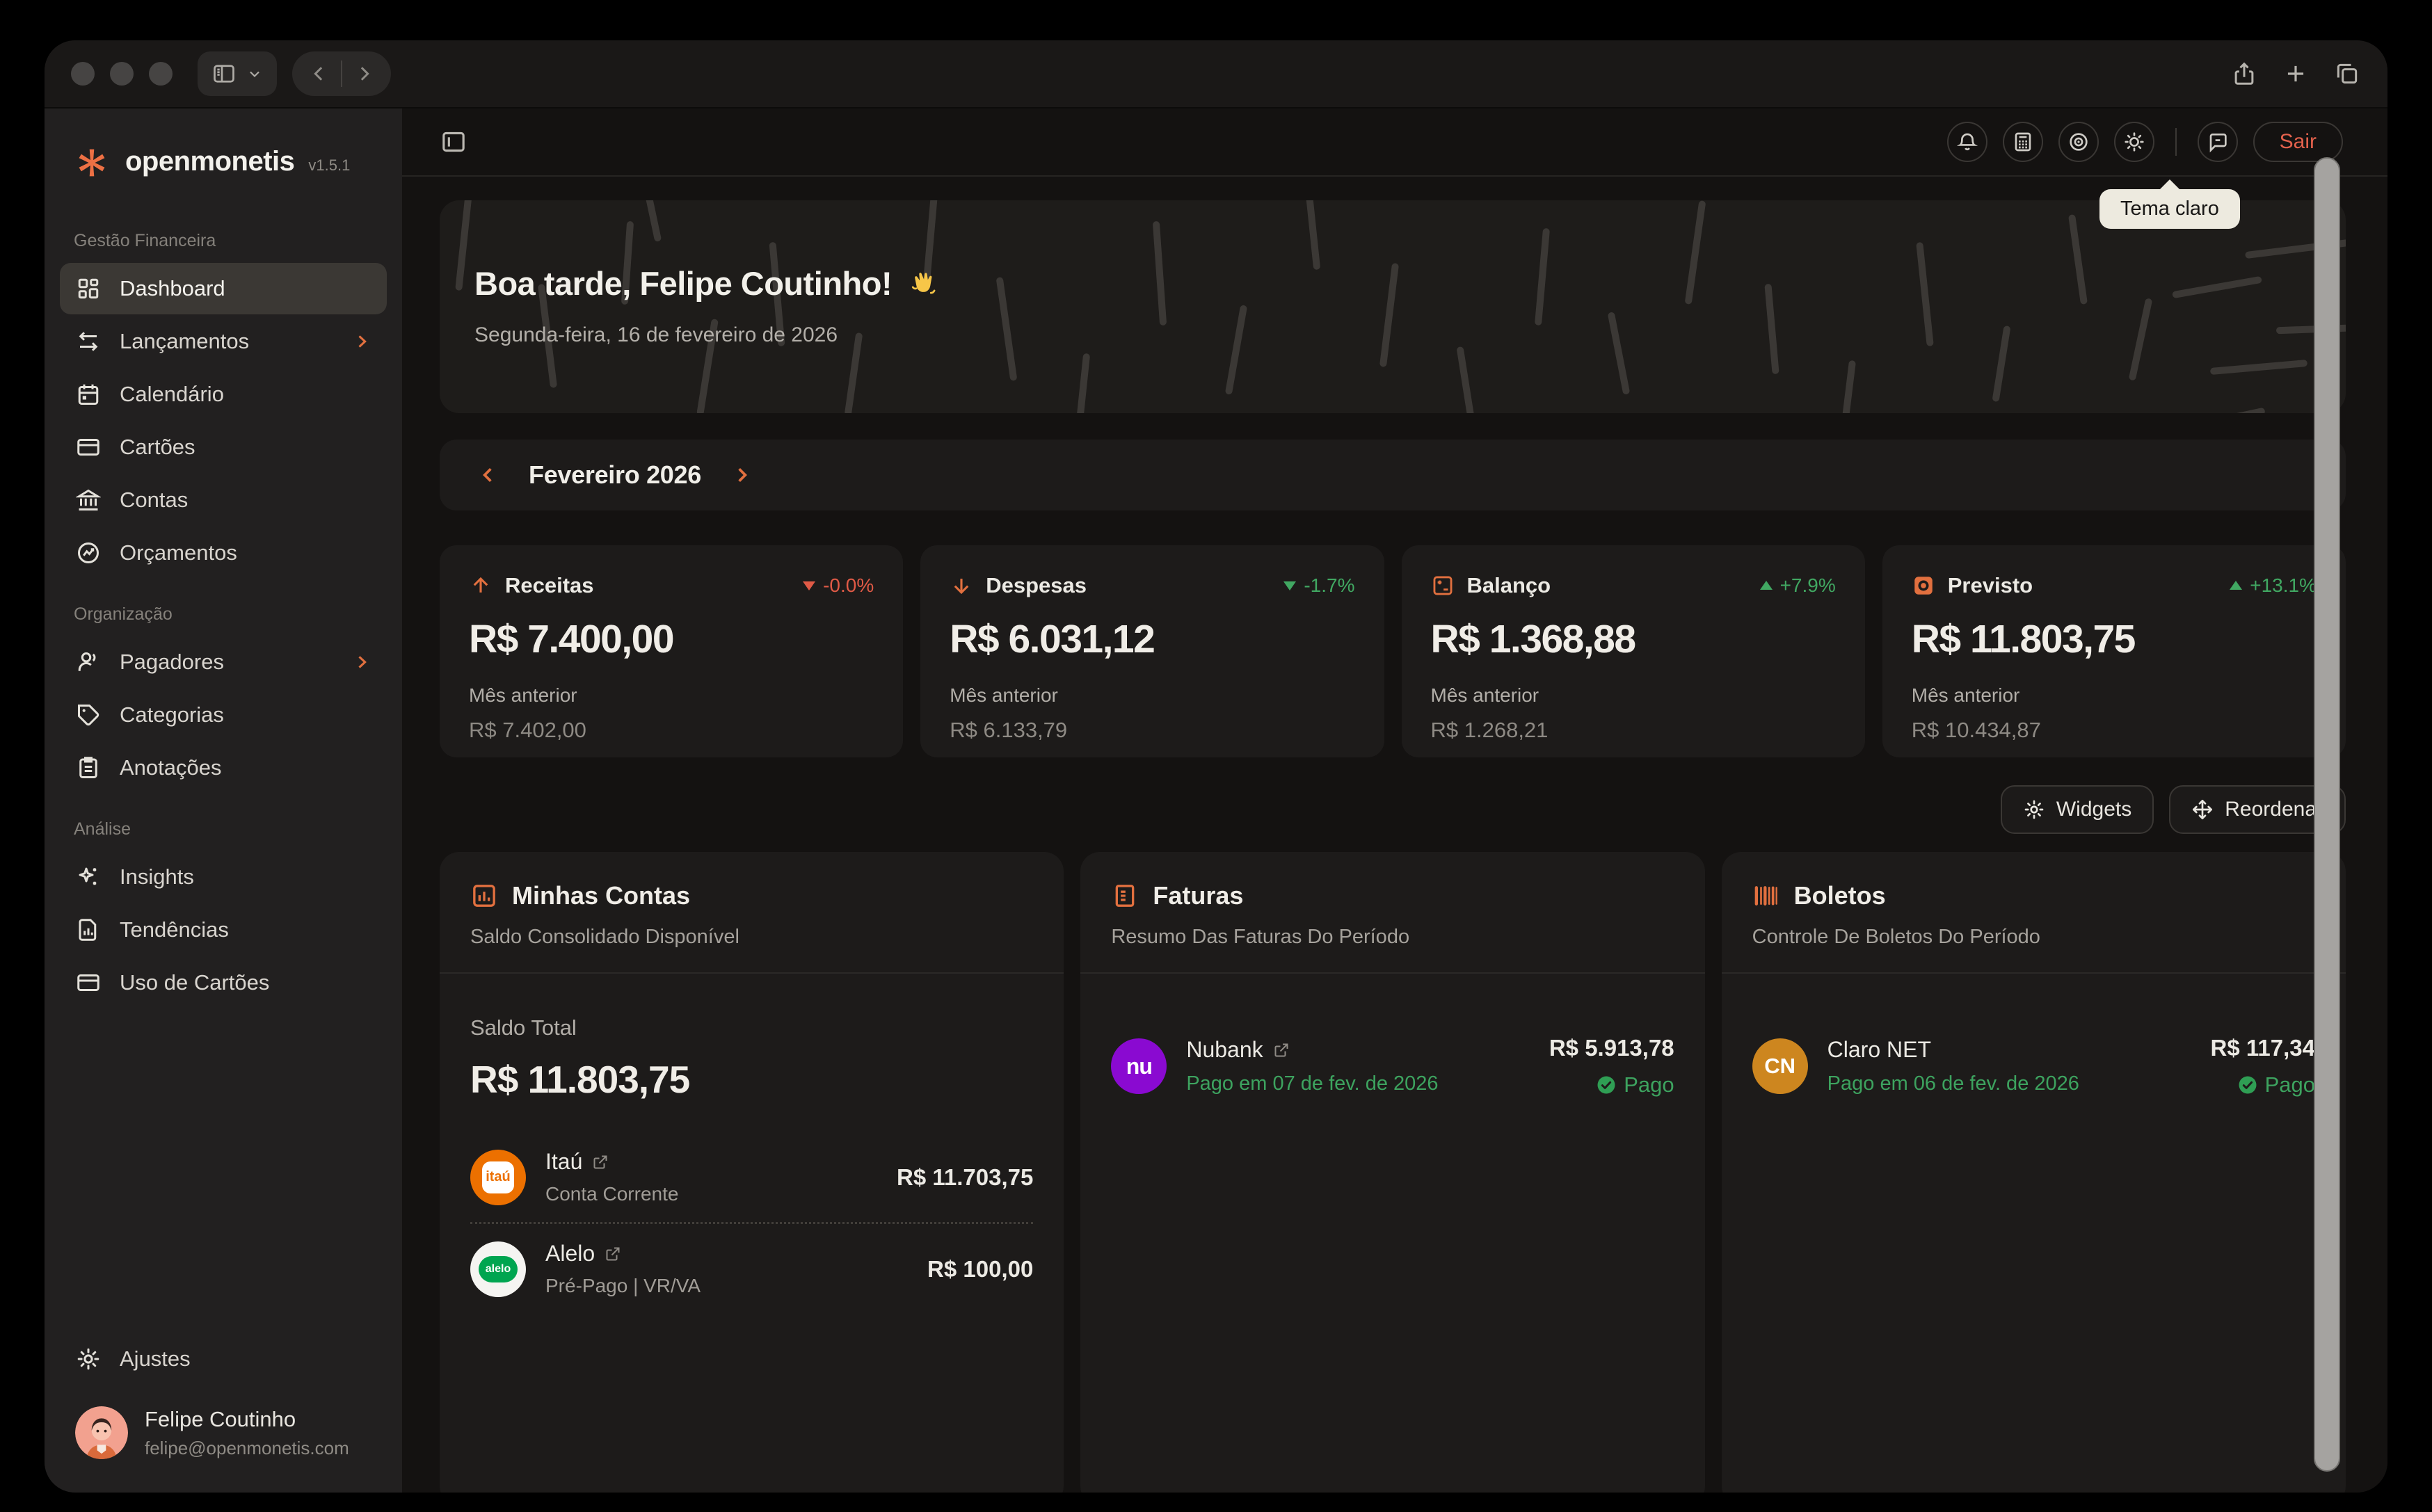  Describe the element at coordinates (145, 241) in the screenshot. I see `section-label-financeira: Gestão Financeira` at that location.